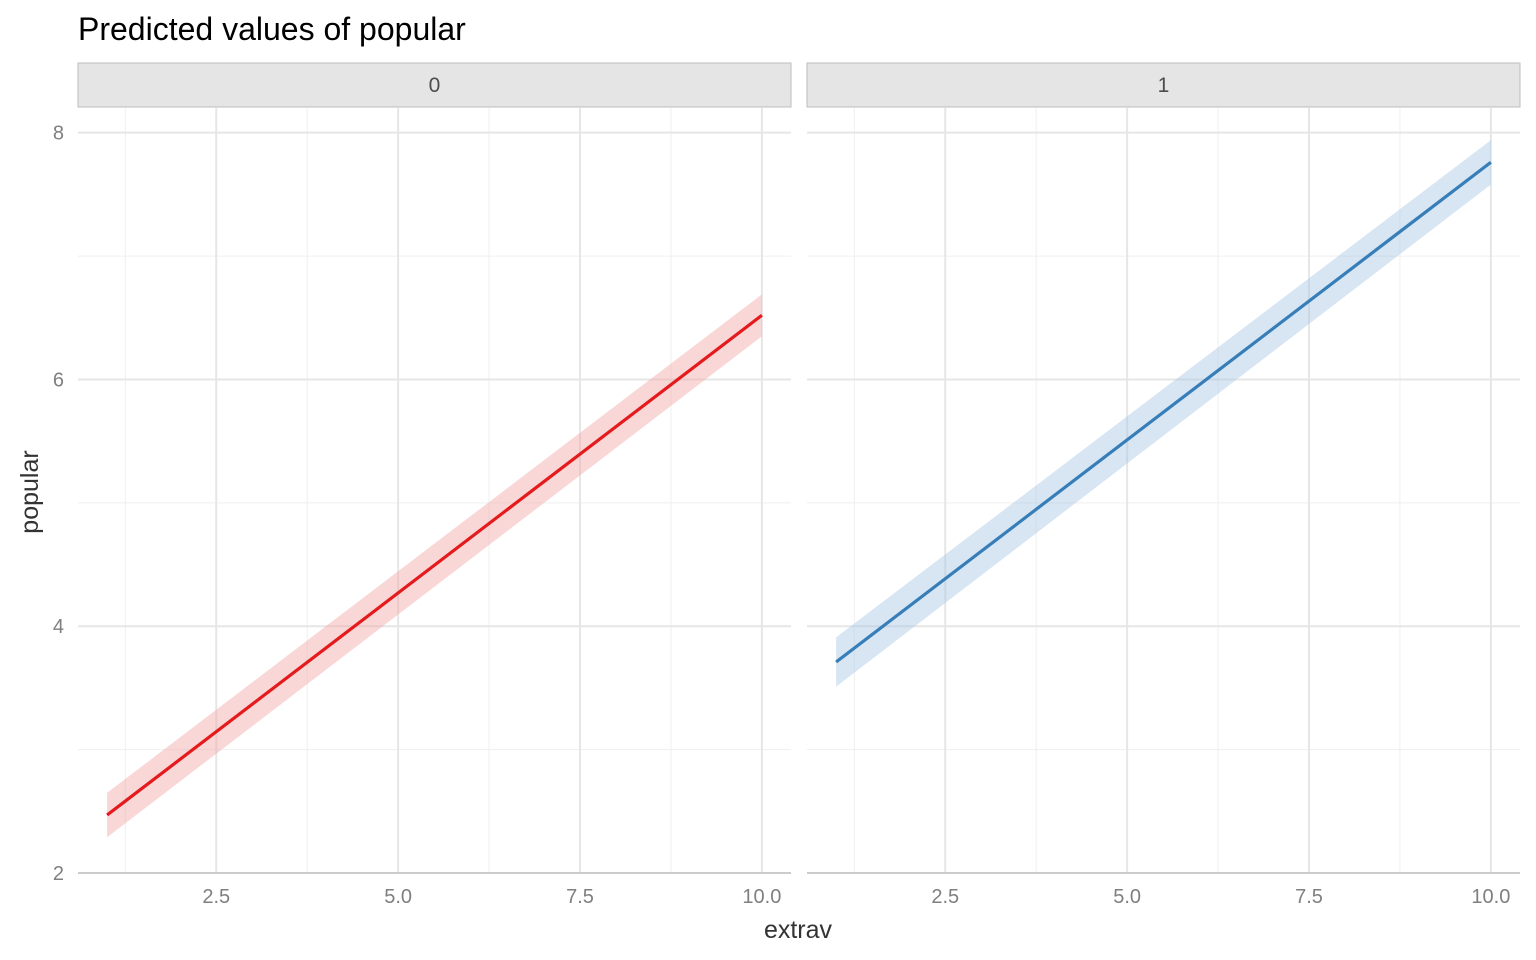 The image size is (1536, 960). I want to click on y-tick-label: 2, so click(58, 874).